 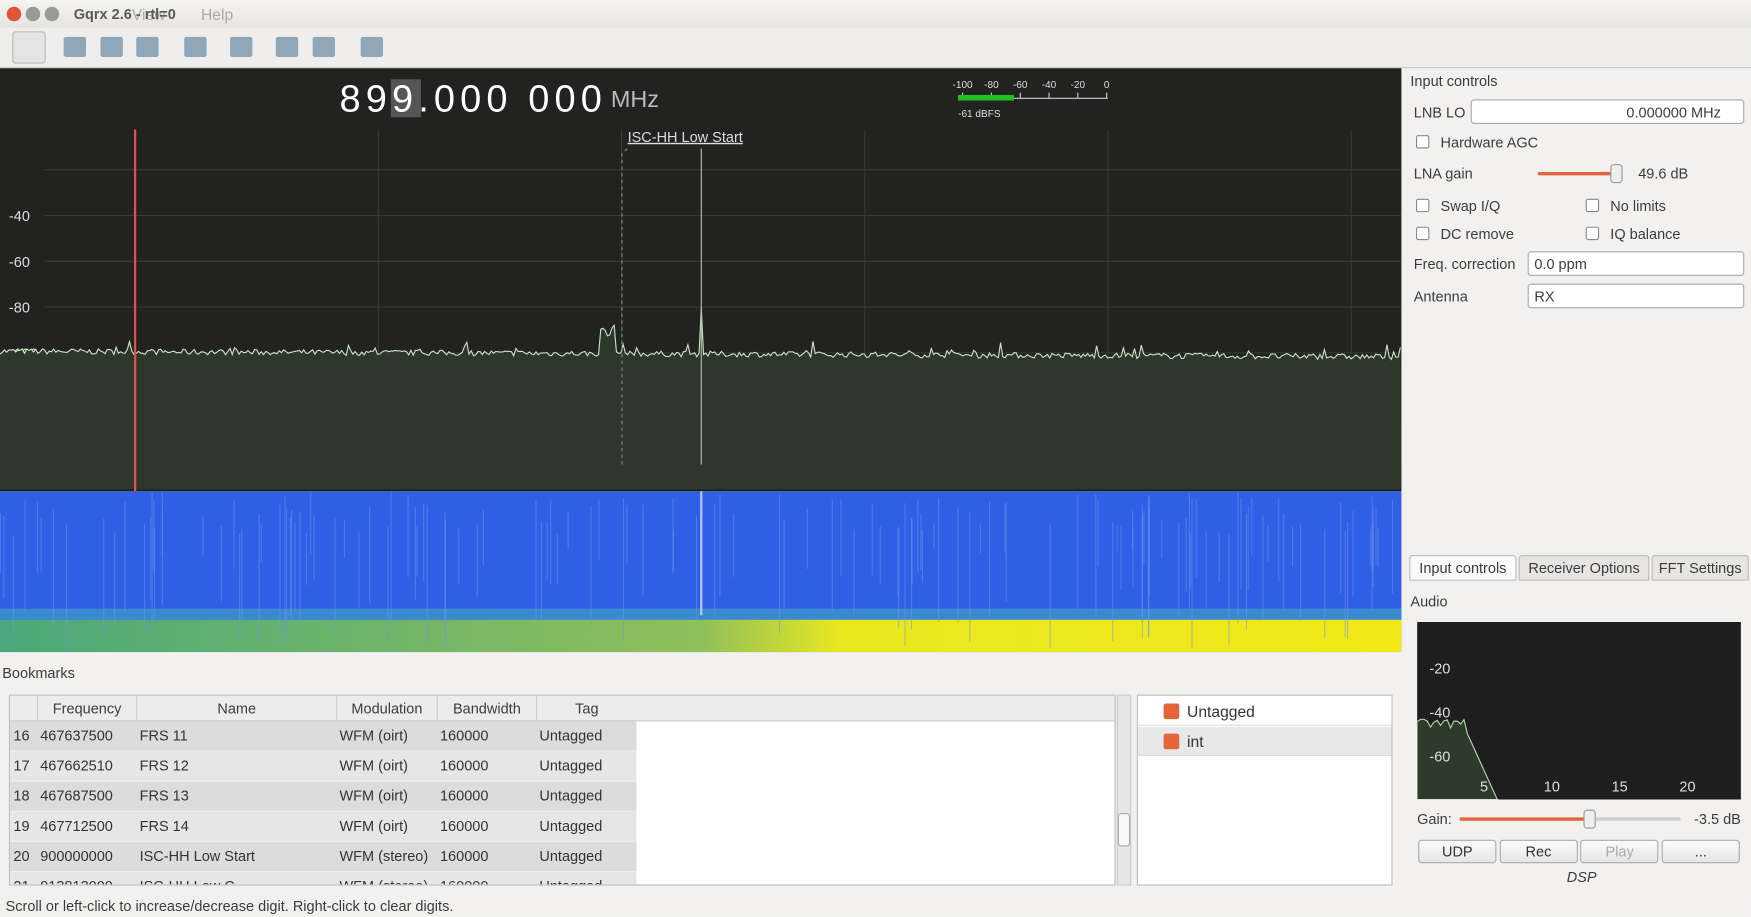 I want to click on meter-level: -61 dBFS, so click(x=979, y=114).